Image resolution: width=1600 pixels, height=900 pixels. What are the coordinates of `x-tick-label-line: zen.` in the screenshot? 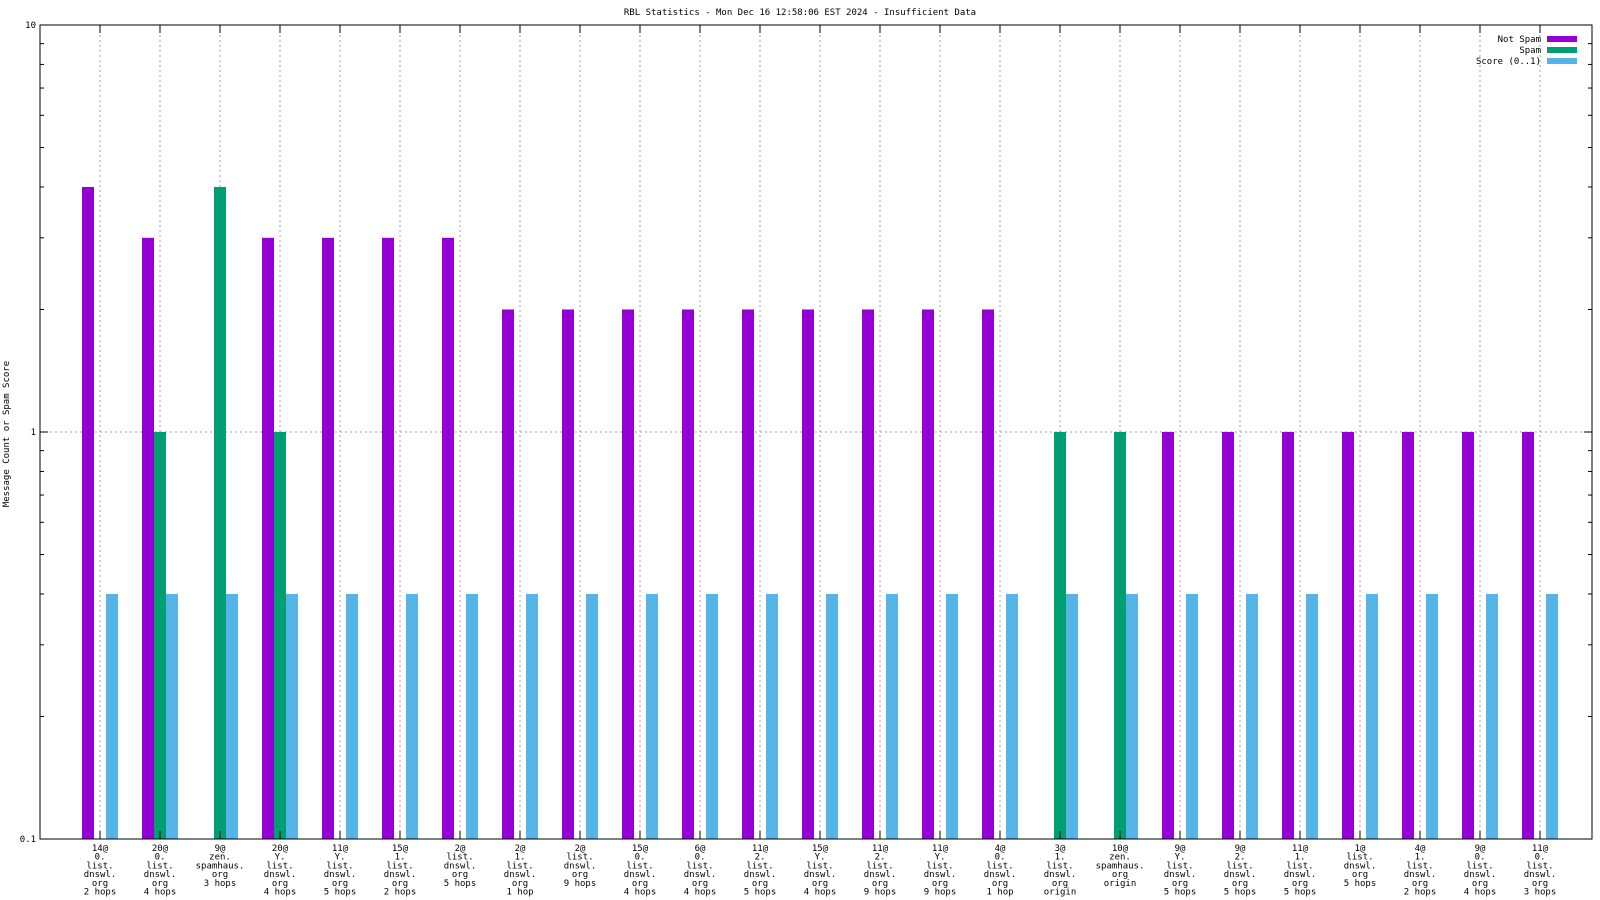 It's located at (220, 858).